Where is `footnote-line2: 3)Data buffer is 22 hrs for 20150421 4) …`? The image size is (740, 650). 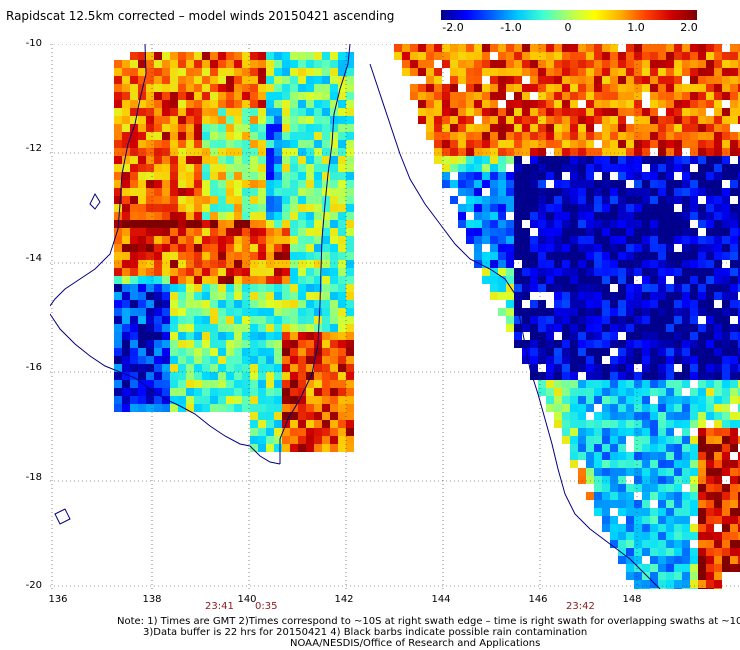
footnote-line2: 3)Data buffer is 22 hrs for 20150421 4) … is located at coordinates (365, 632).